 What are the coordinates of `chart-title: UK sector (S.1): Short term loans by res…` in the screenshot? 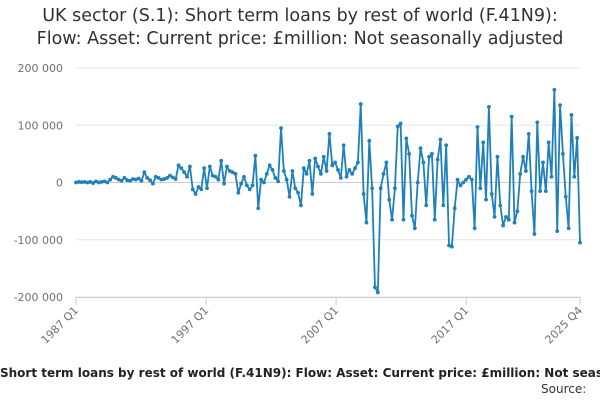 It's located at (300, 28).